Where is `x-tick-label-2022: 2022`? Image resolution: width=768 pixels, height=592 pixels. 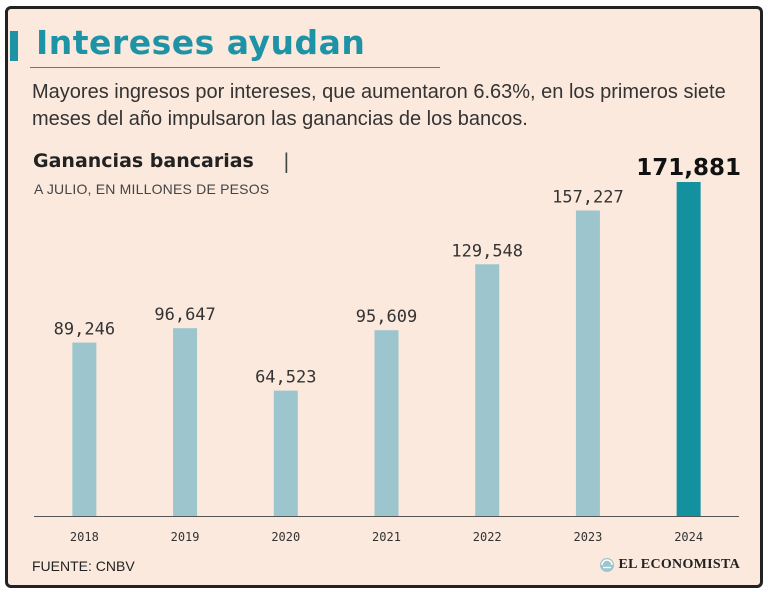
x-tick-label-2022: 2022 is located at coordinates (487, 537).